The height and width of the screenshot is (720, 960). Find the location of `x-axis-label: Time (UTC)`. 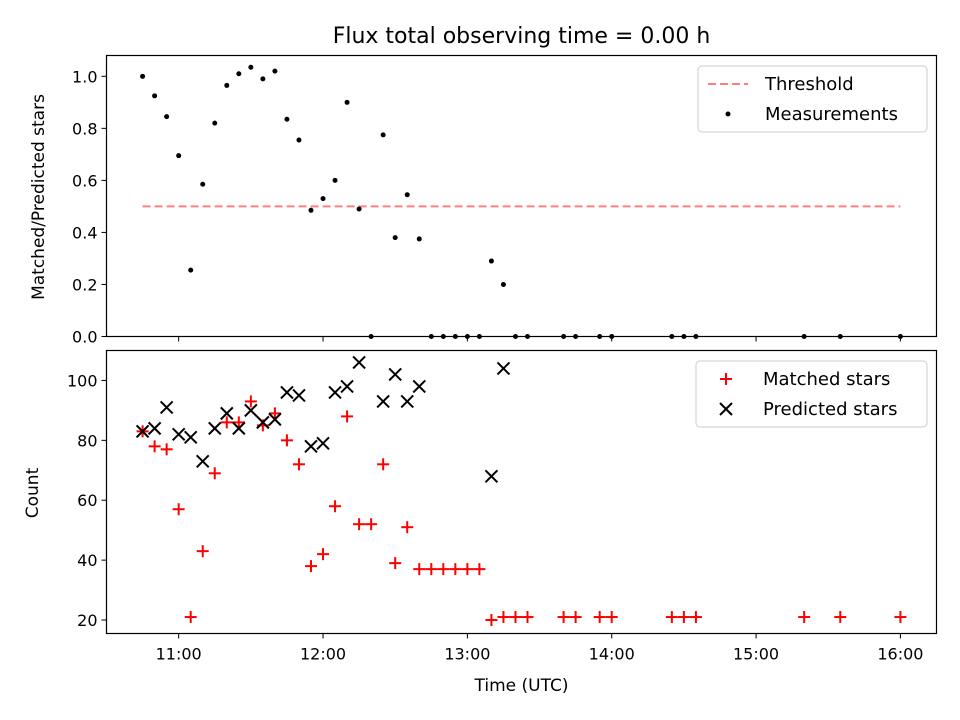

x-axis-label: Time (UTC) is located at coordinates (521, 686).